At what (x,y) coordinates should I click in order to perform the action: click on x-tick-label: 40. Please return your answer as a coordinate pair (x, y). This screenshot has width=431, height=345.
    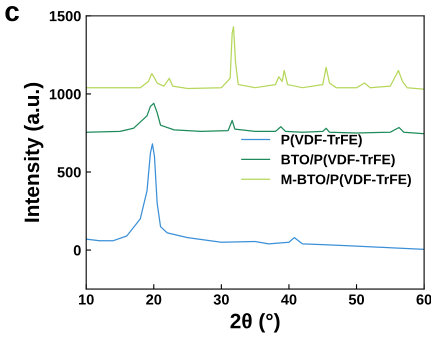
    Looking at the image, I should click on (288, 299).